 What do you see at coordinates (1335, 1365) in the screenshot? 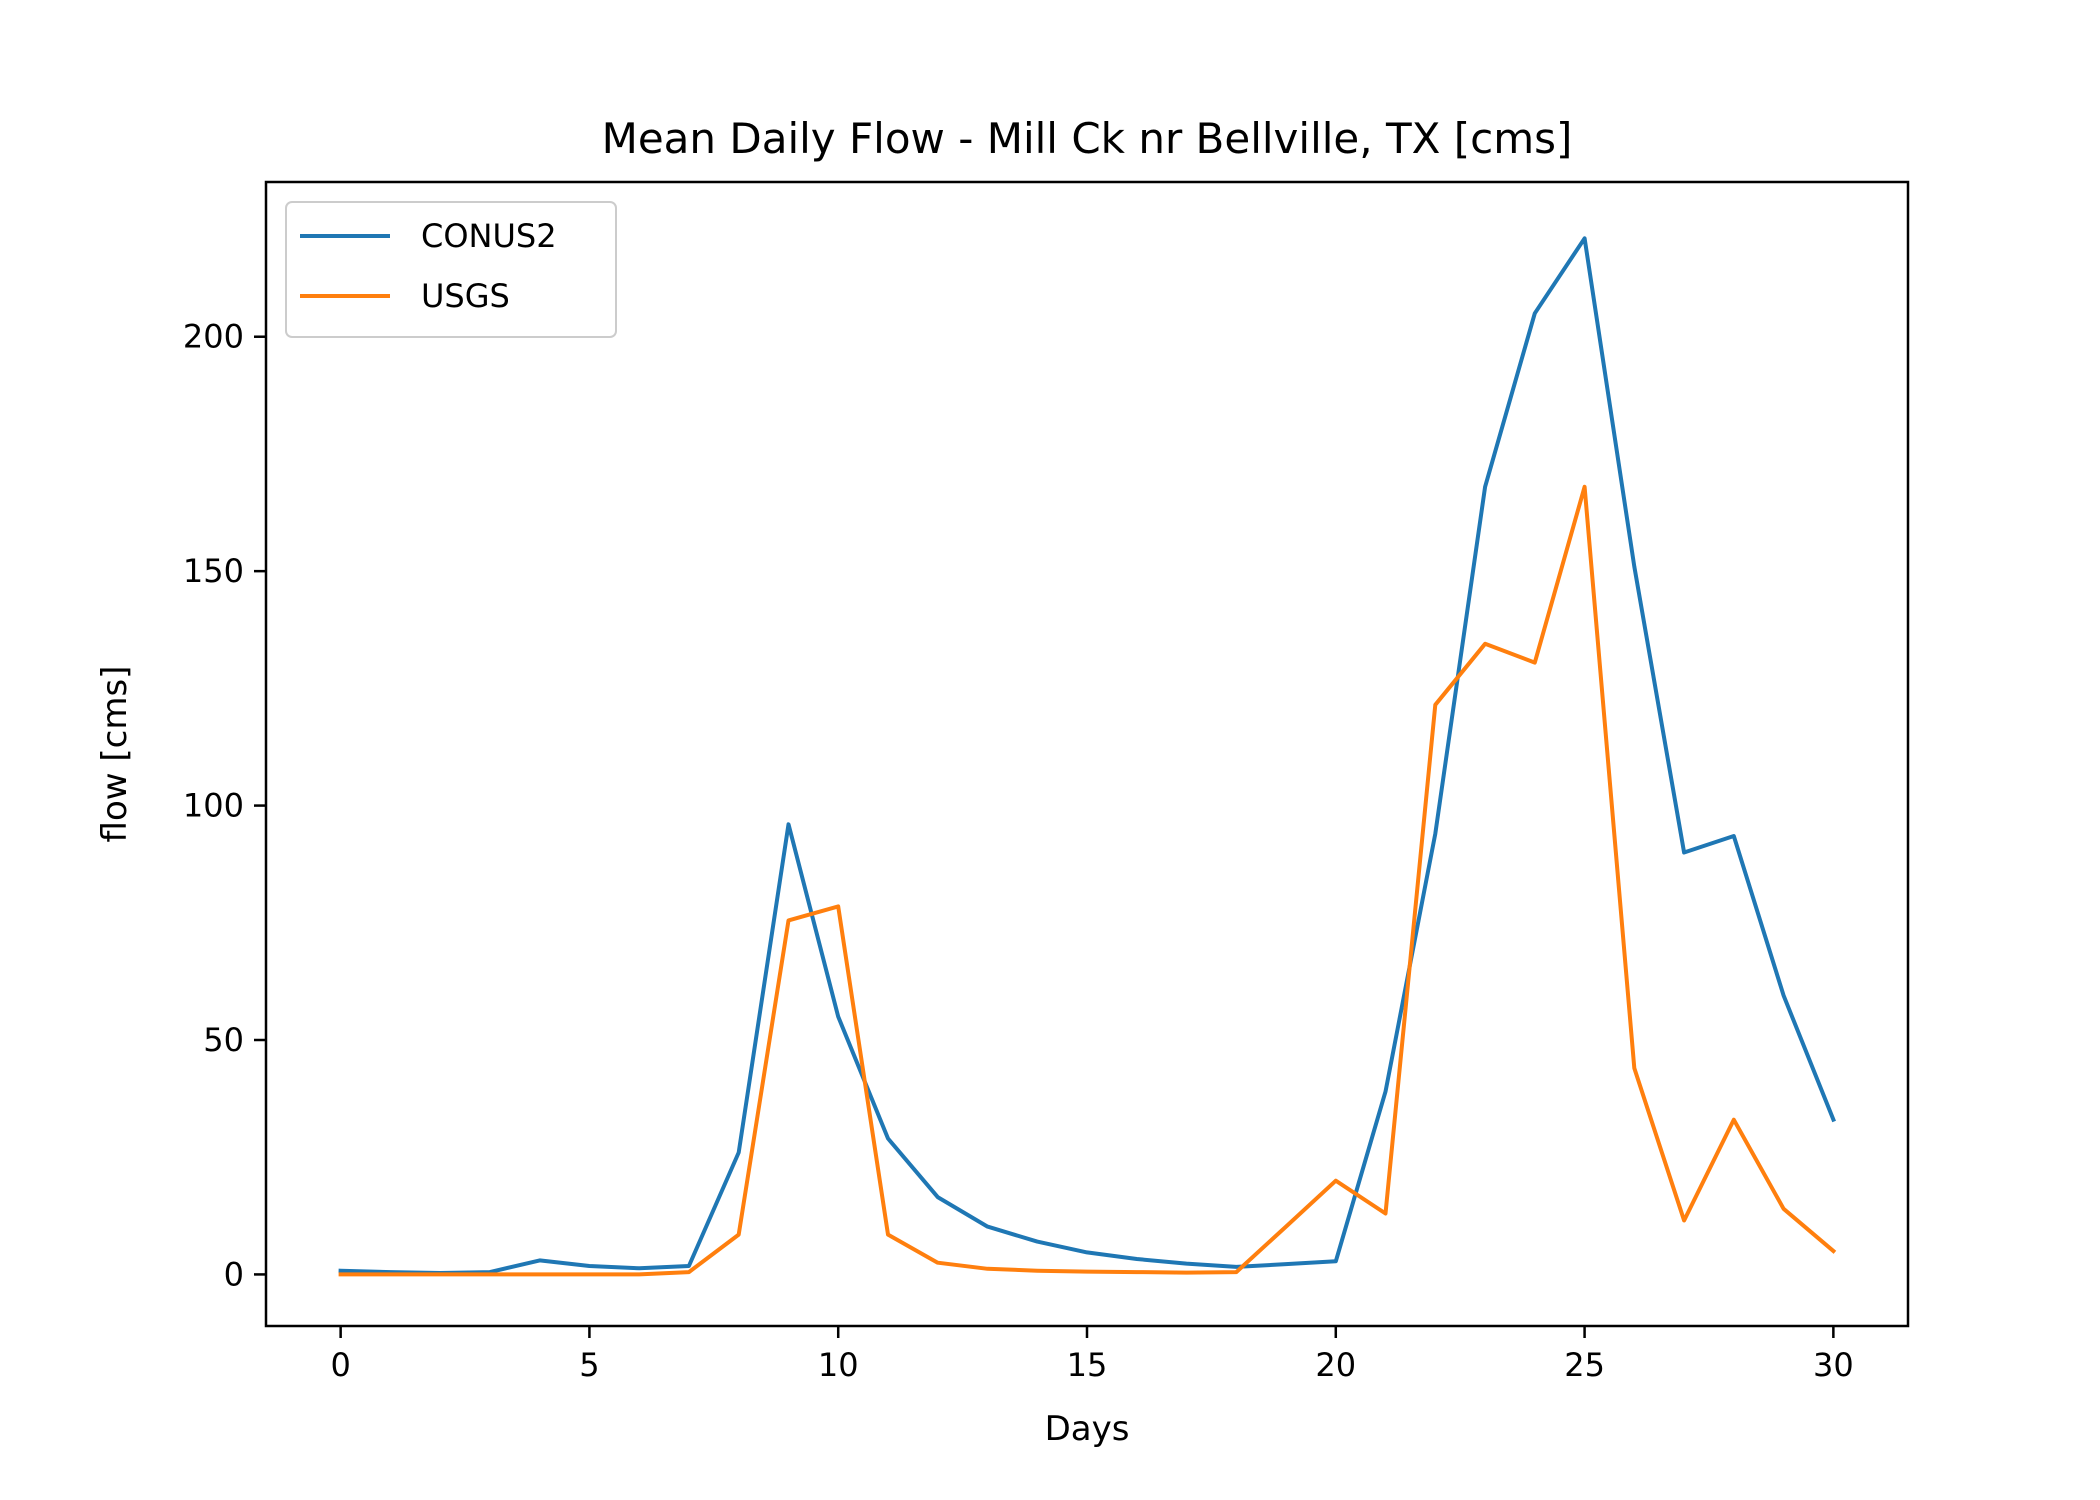
I see `x-tick-label-20: 20` at bounding box center [1335, 1365].